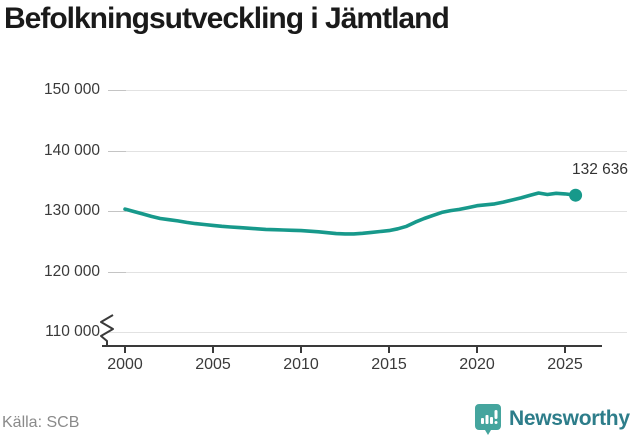 The height and width of the screenshot is (439, 631). I want to click on y-axis-tick-label: 140 000, so click(71, 150).